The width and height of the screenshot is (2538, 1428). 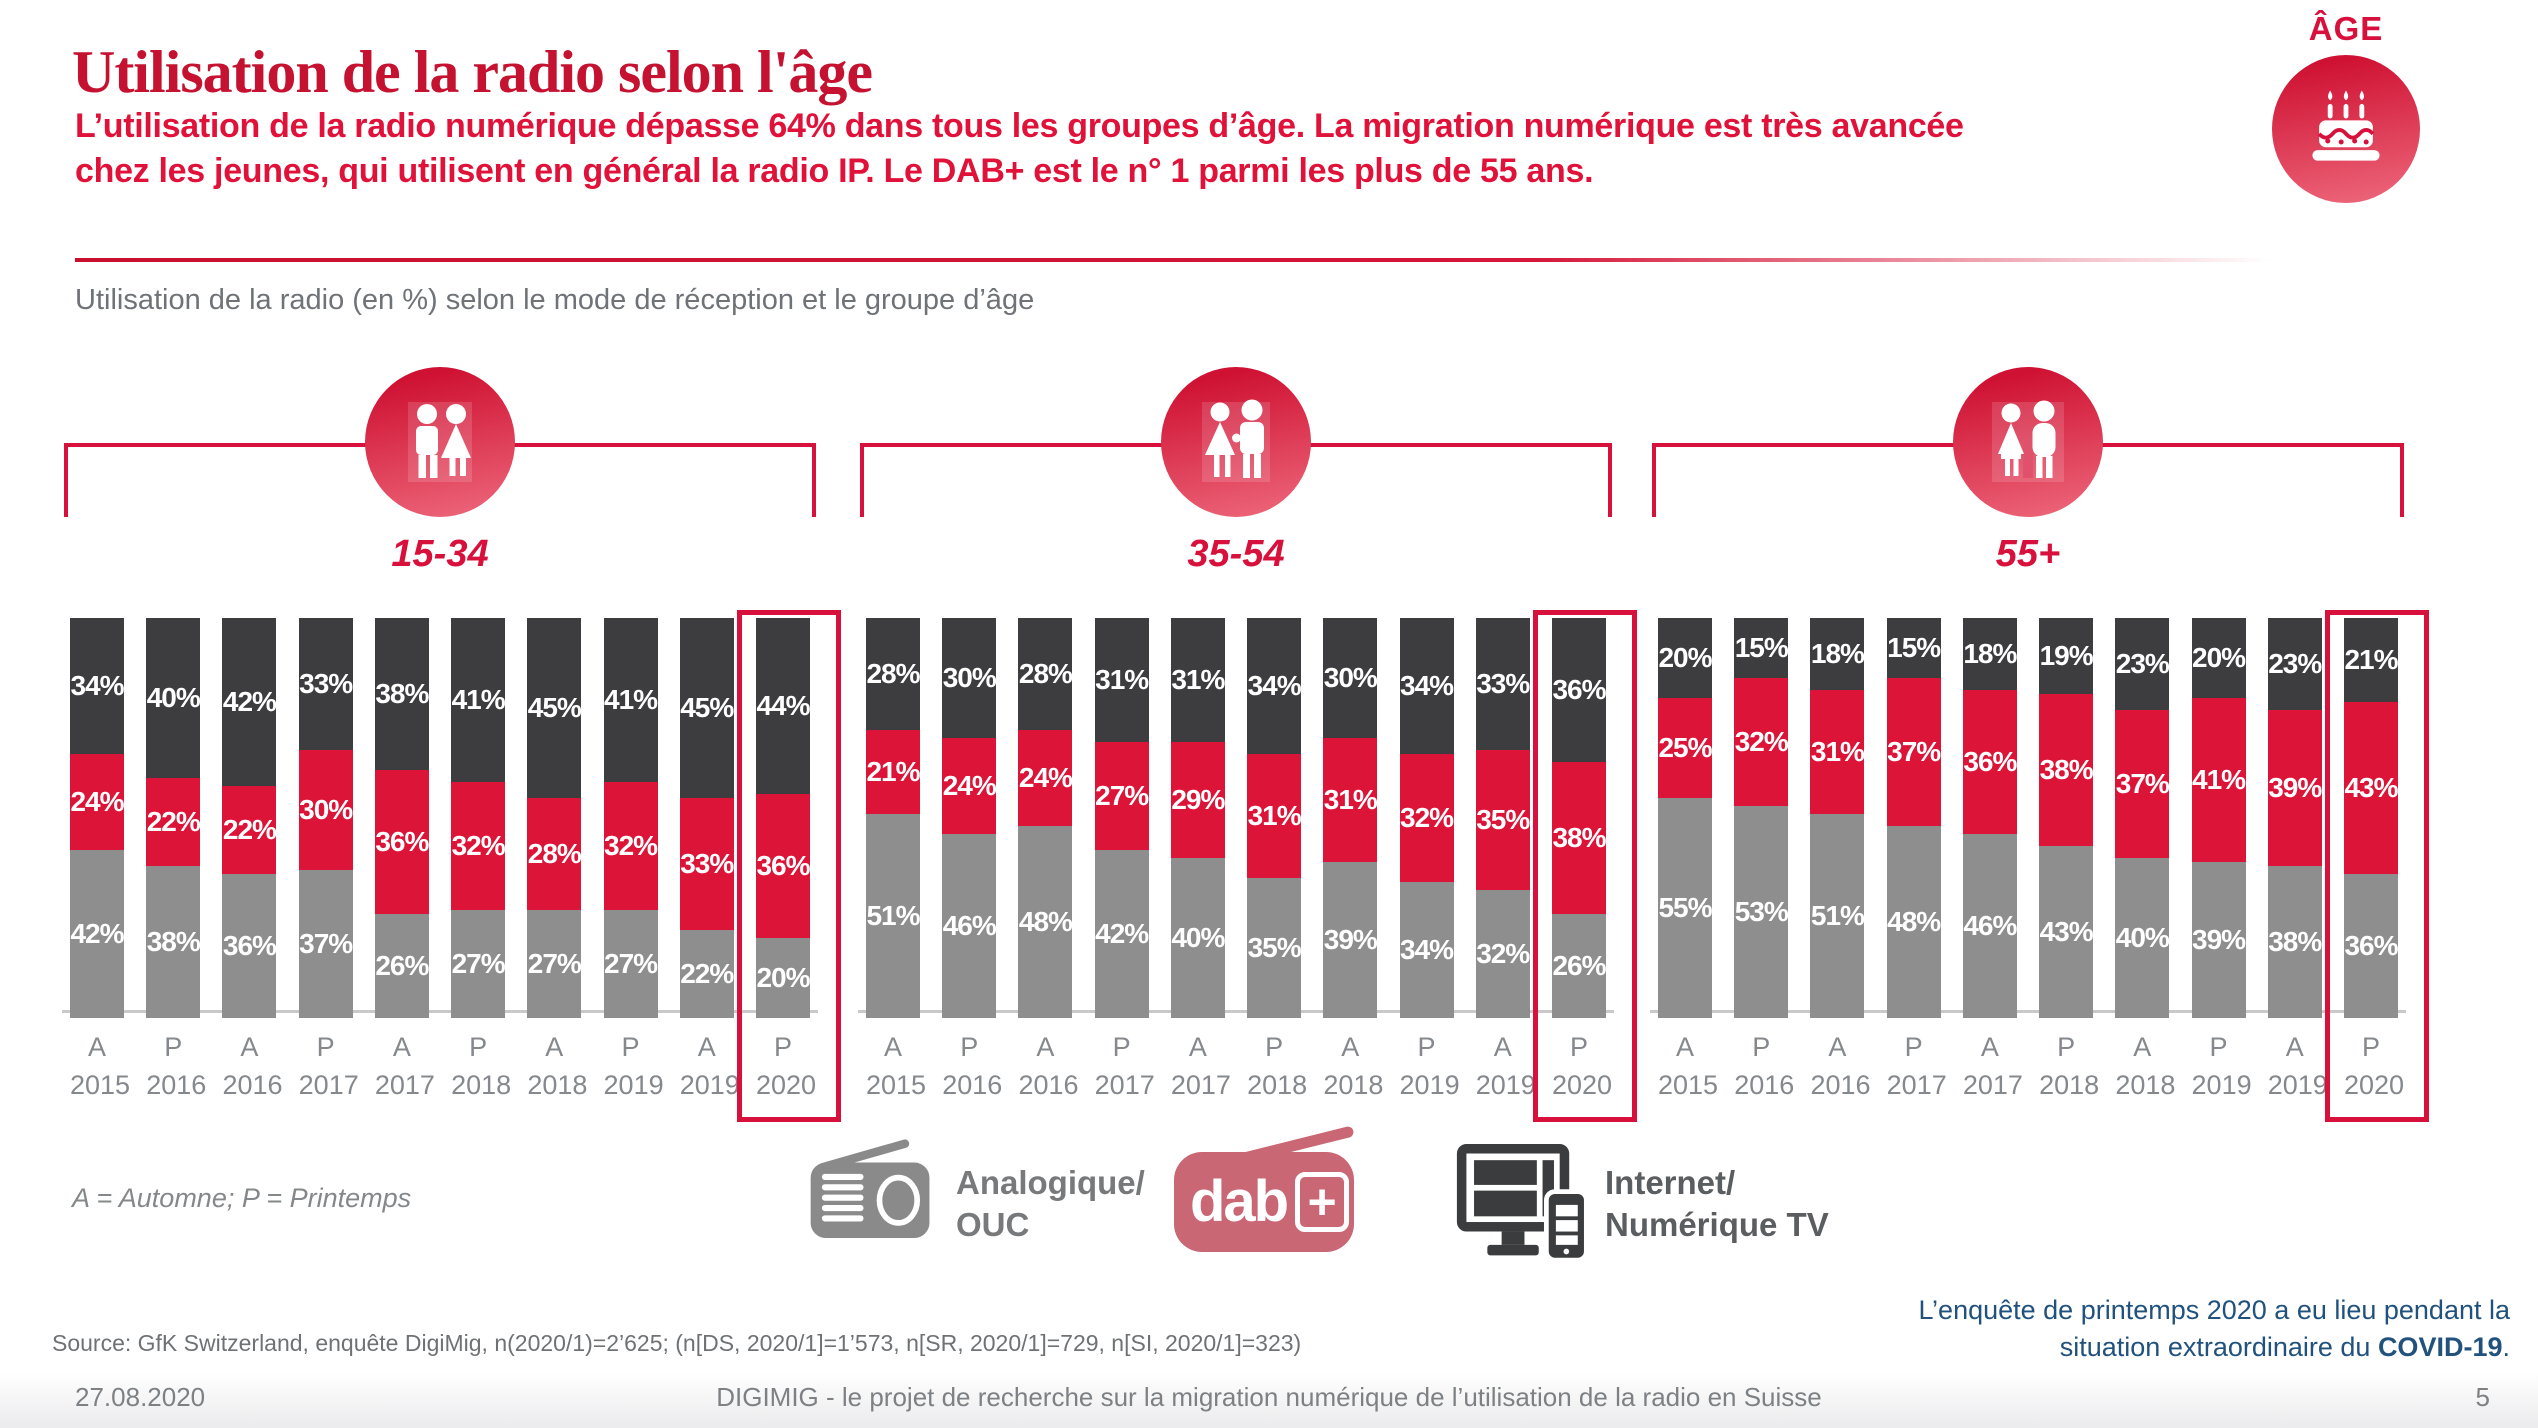 I want to click on segment-dab: 33%, so click(x=706, y=864).